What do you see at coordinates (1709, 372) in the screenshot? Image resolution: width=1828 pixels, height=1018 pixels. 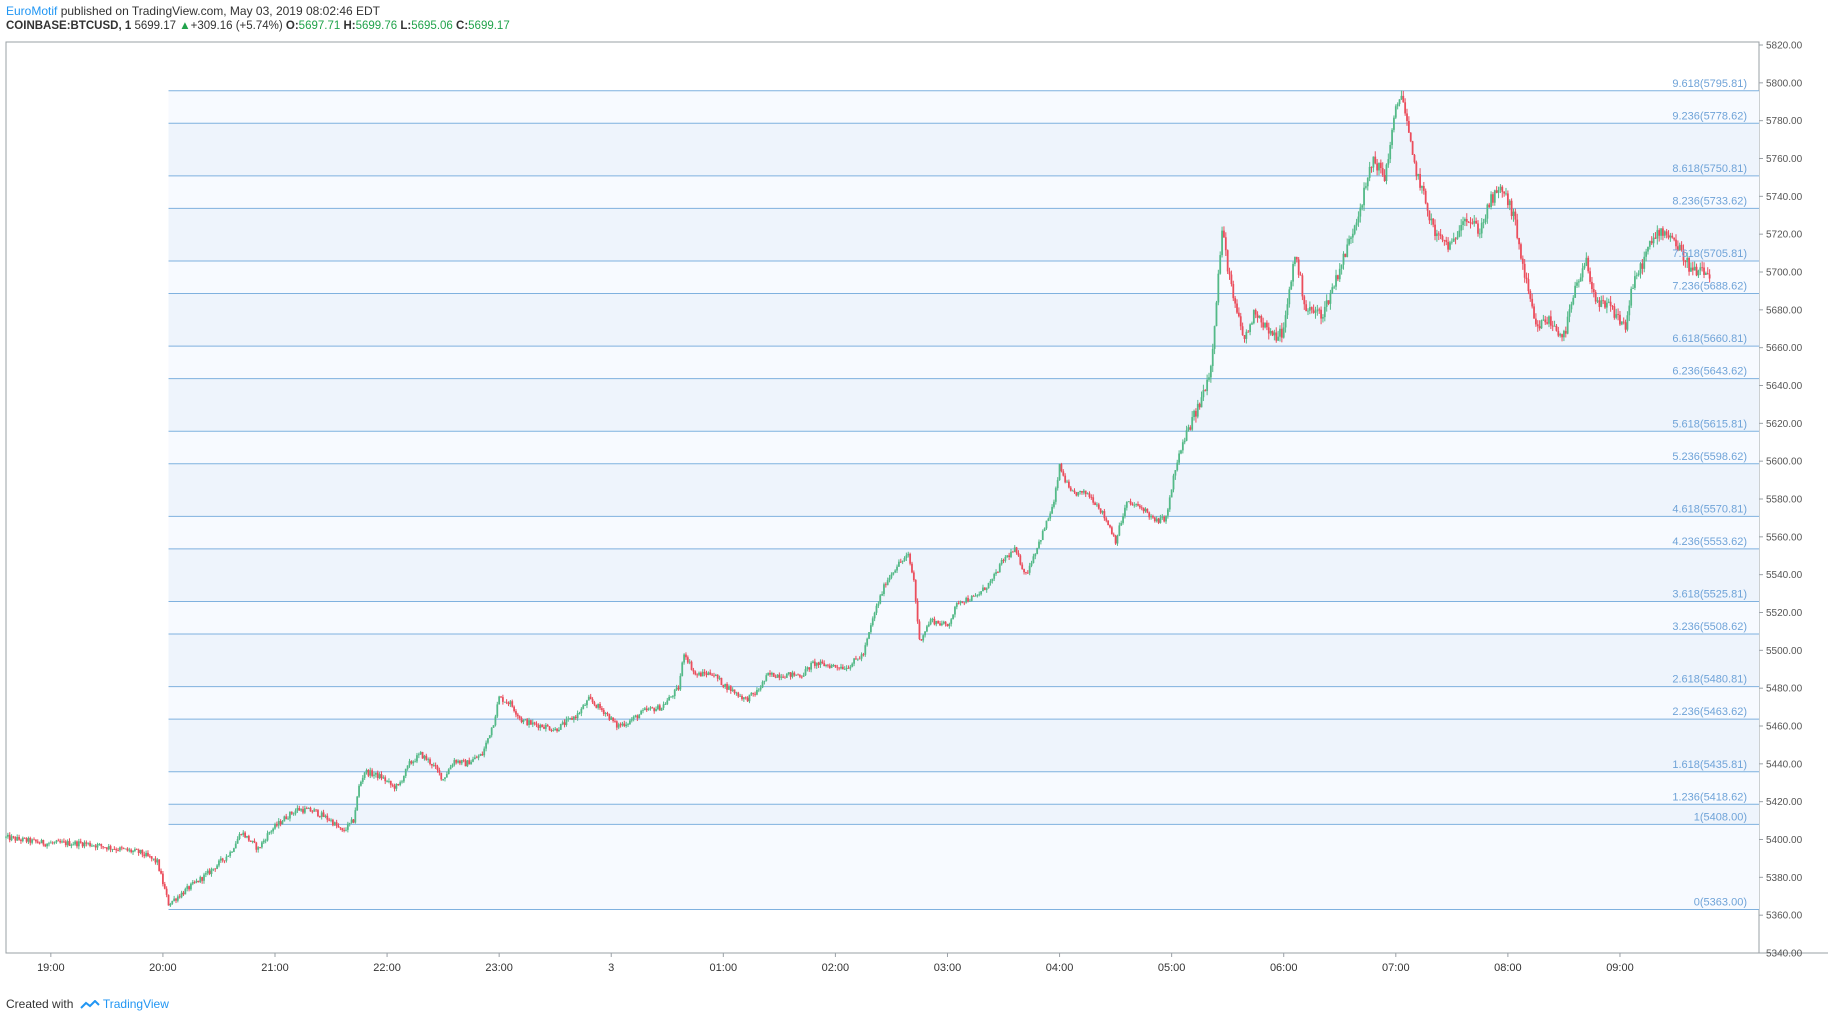 I see `fib-level-label: 6.236(5643.62)` at bounding box center [1709, 372].